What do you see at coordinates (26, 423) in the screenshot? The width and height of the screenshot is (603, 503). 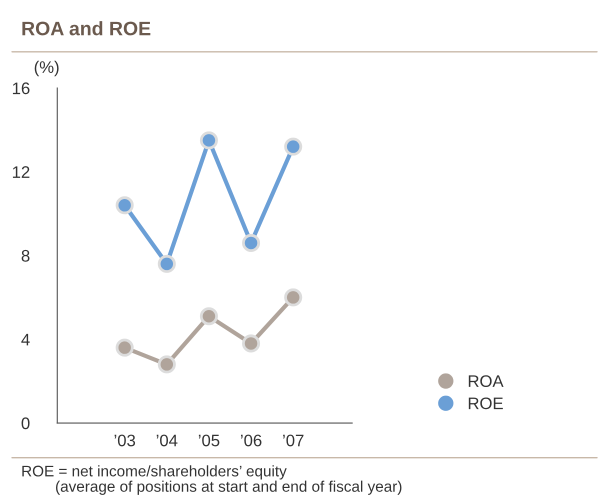 I see `y-tick-label: 0` at bounding box center [26, 423].